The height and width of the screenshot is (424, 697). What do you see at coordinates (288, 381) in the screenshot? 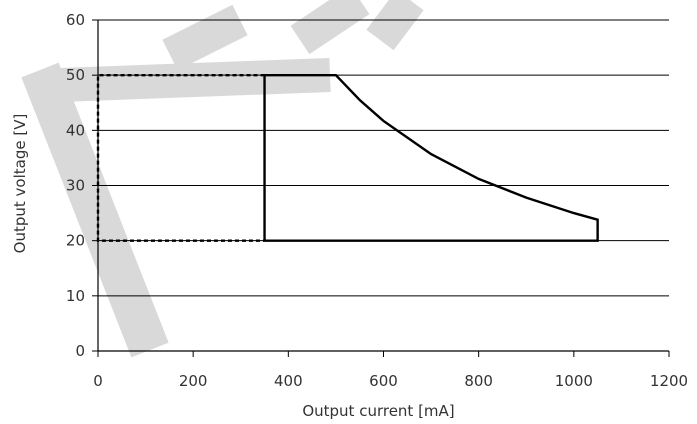
I see `x-tick-label: 400` at bounding box center [288, 381].